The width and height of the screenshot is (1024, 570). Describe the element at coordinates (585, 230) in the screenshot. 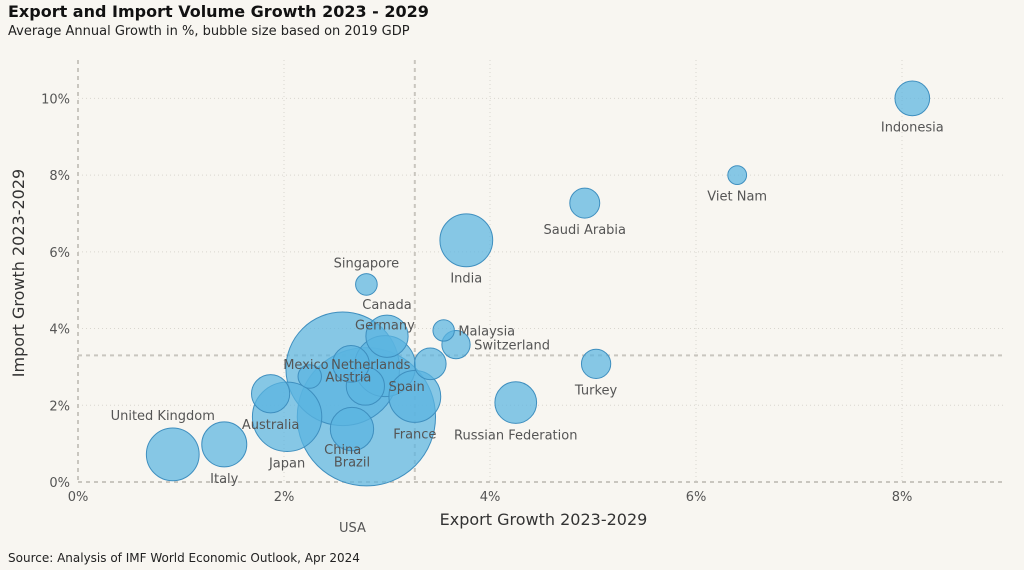

I see `bubble-label-saudi-arabia: Saudi Arabia` at that location.